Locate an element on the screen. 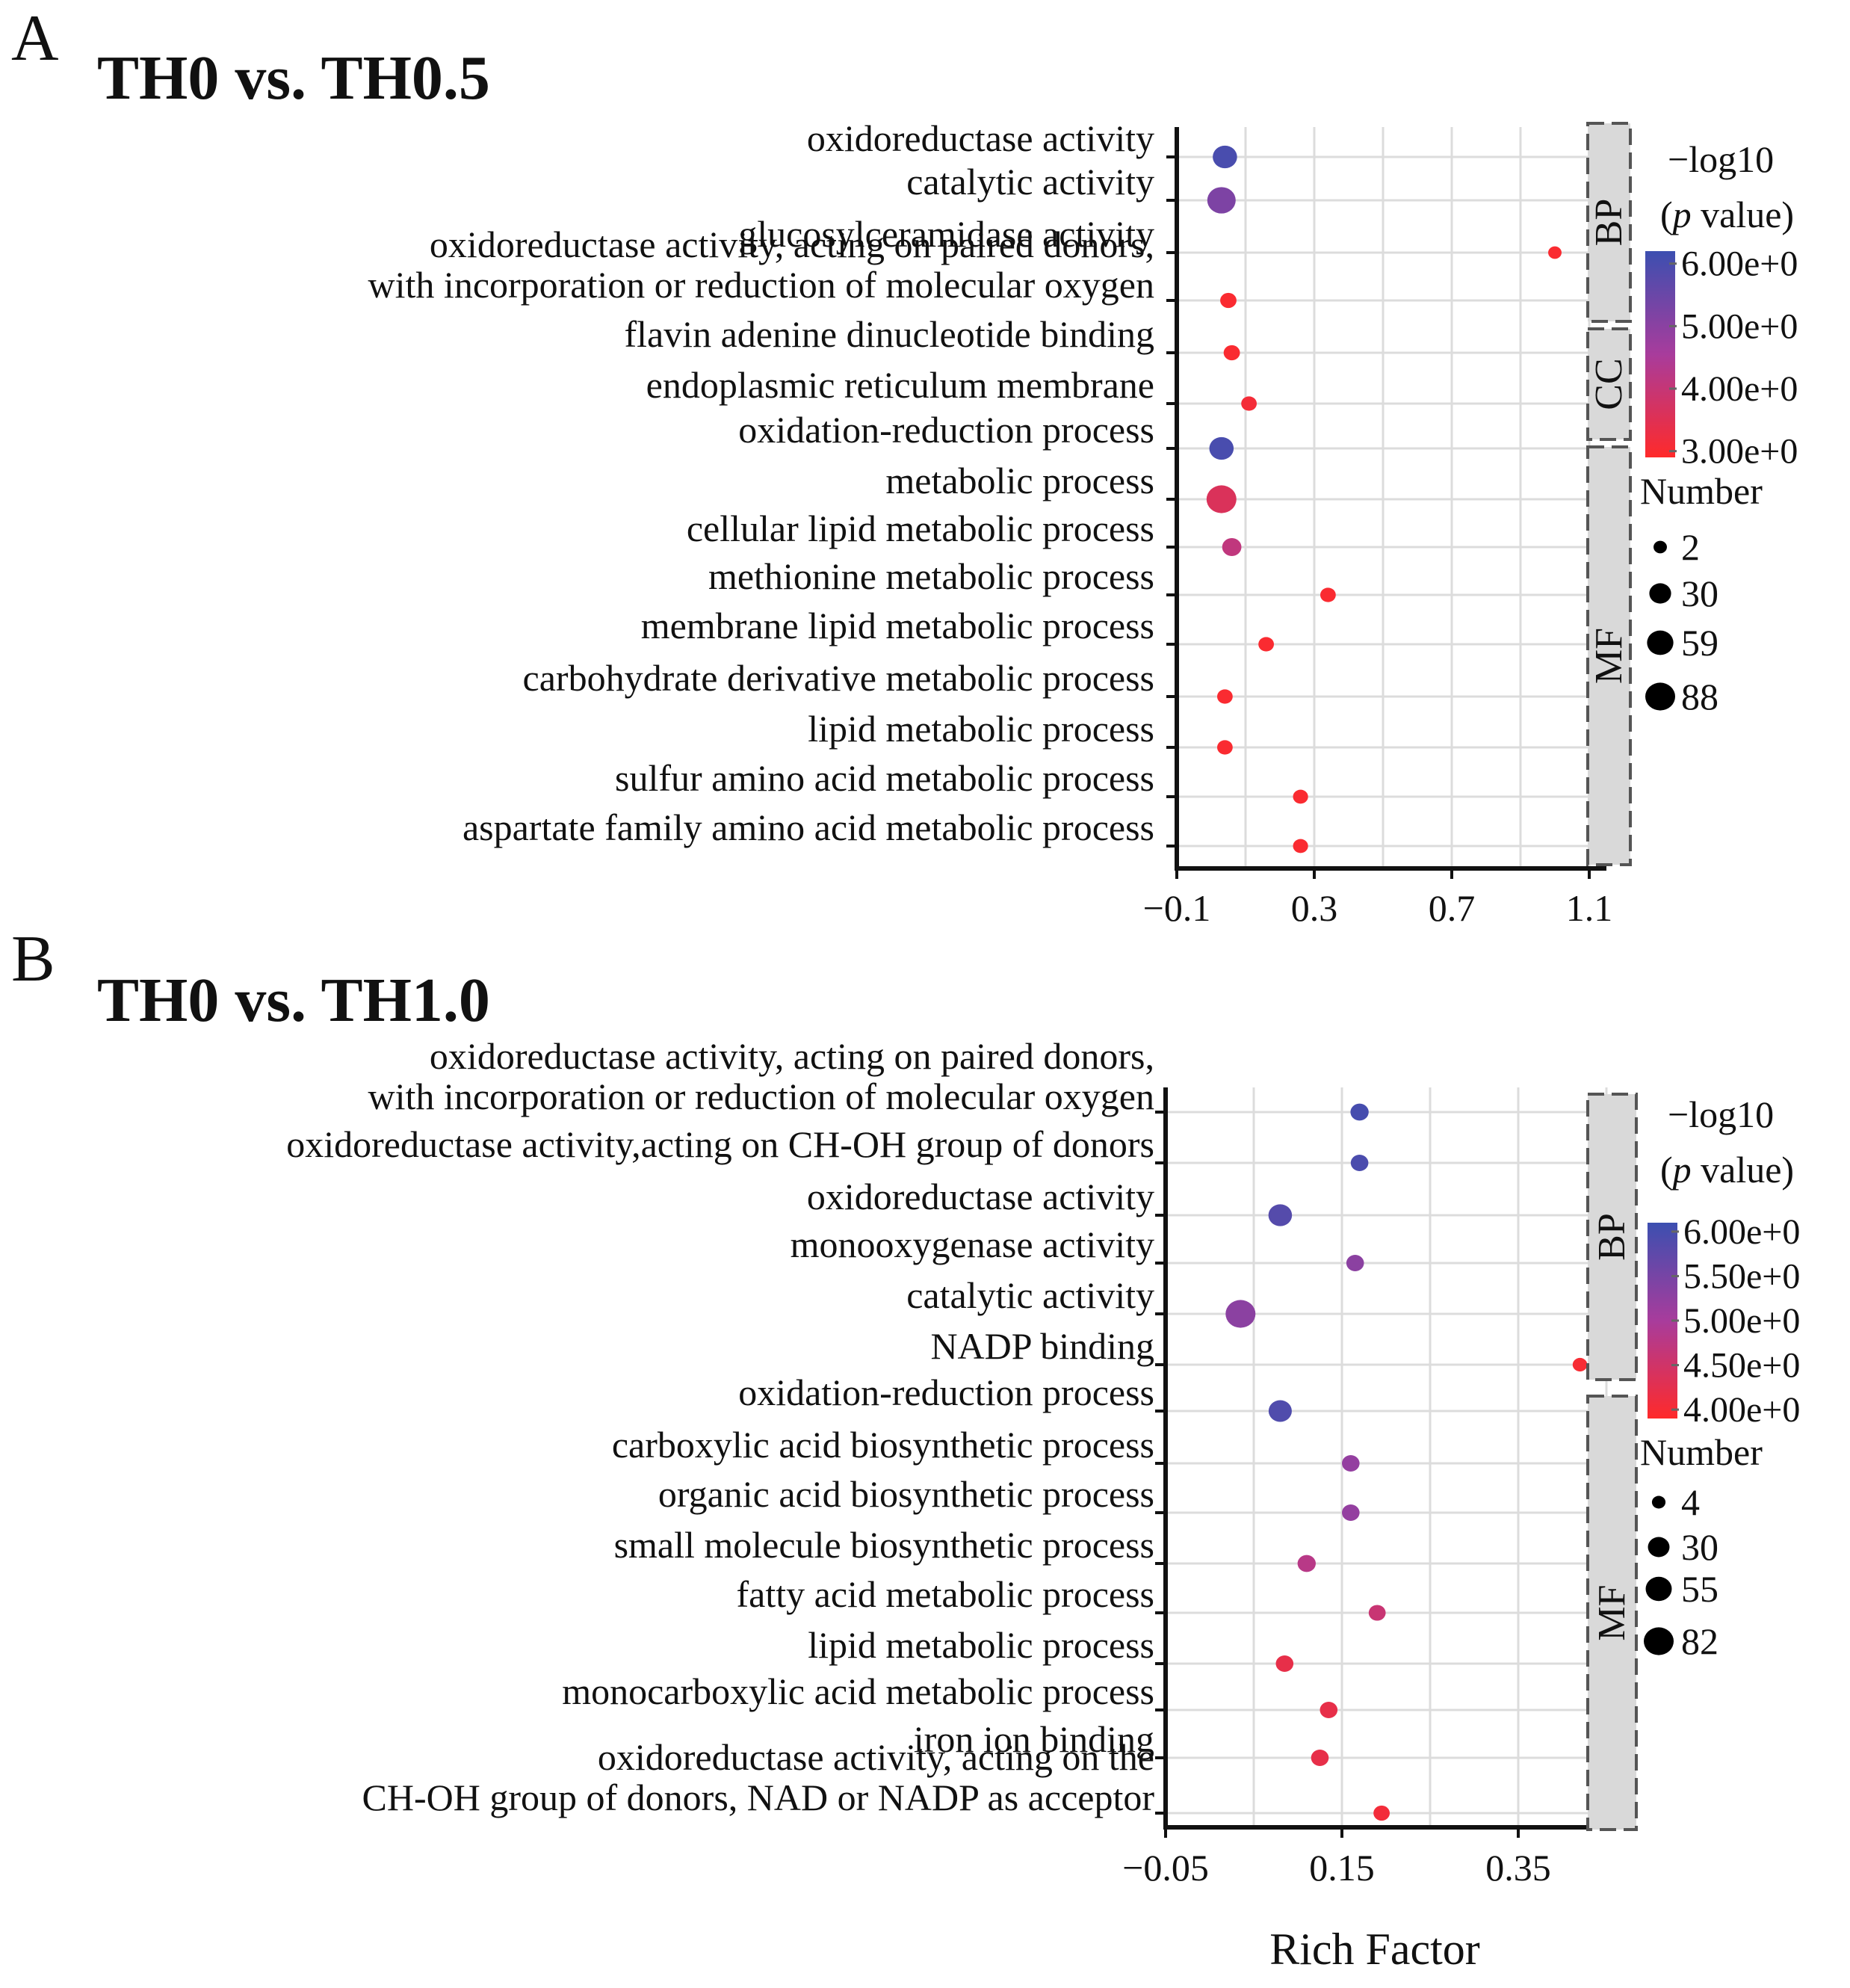 The height and width of the screenshot is (1988, 1850). y-tick-label: lipid metabolic process is located at coordinates (981, 729).